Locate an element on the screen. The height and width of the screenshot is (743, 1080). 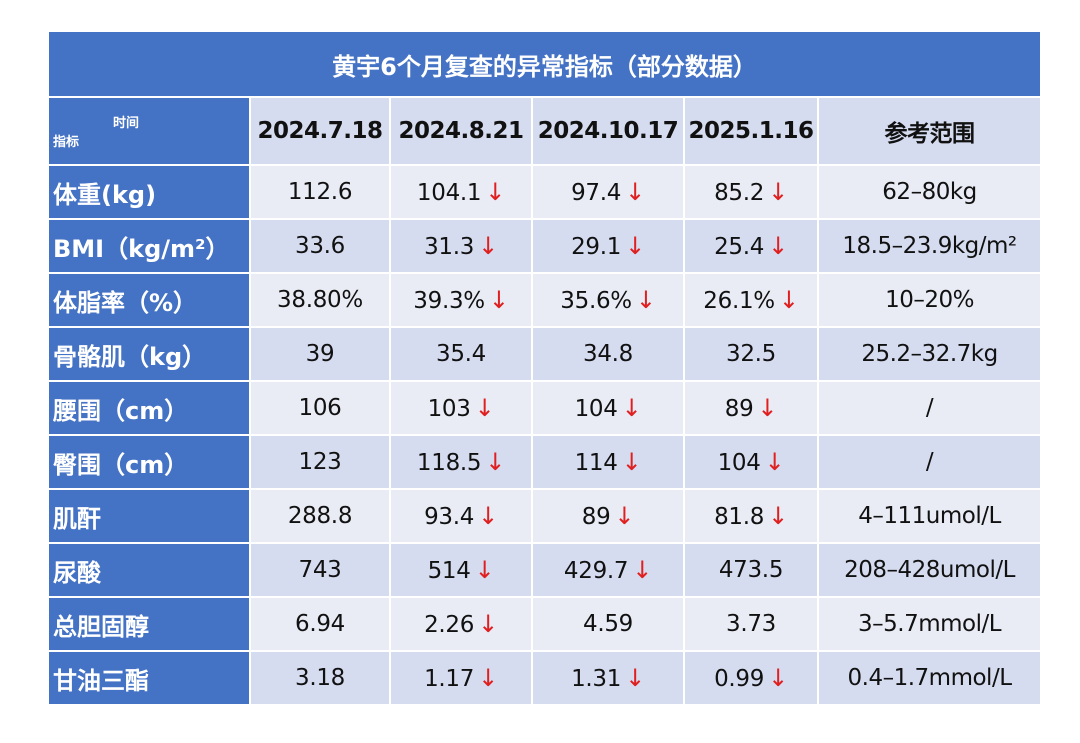
row-label: 体脂率（%） is located at coordinates (149, 300).